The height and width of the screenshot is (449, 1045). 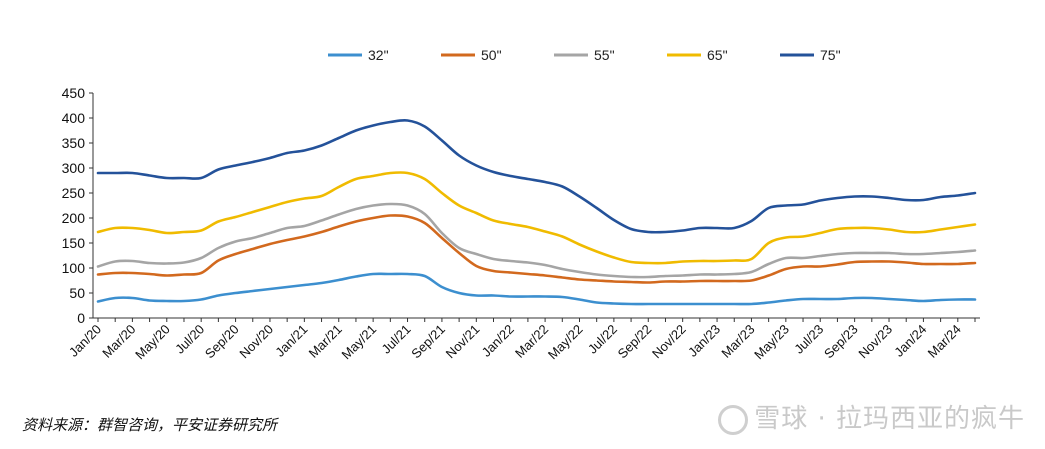 I want to click on x-tick-label: May/22, so click(x=565, y=342).